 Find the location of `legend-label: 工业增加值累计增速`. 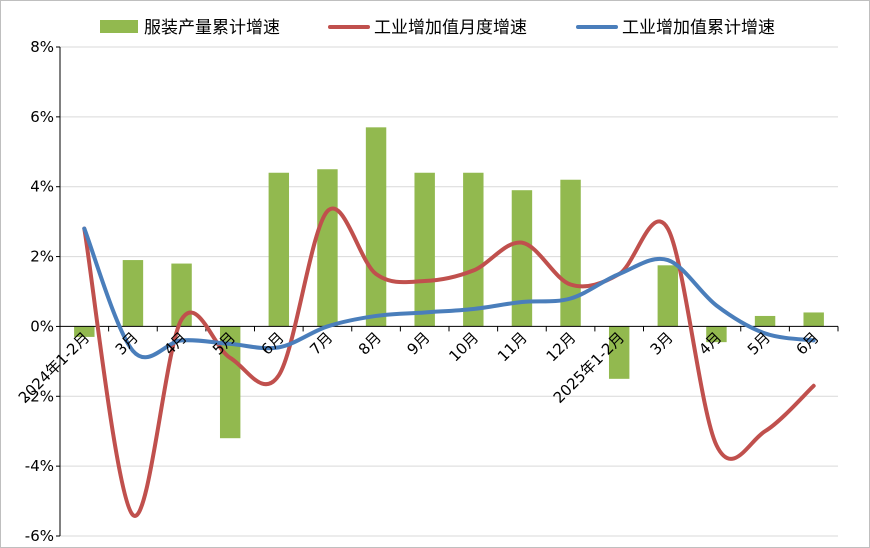

legend-label: 工业增加值累计增速 is located at coordinates (698, 28).